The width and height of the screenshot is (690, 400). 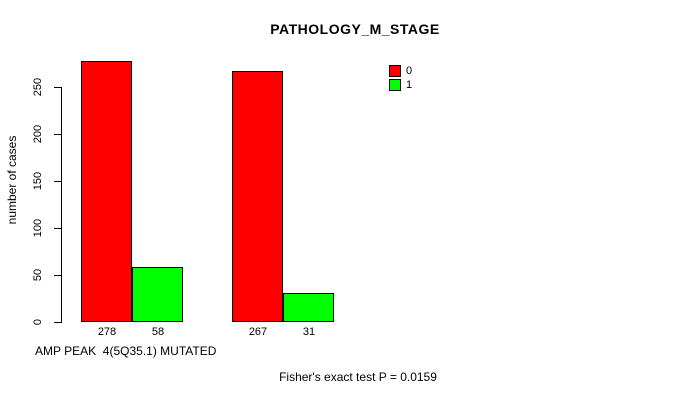 What do you see at coordinates (61, 205) in the screenshot?
I see `y-axis-line` at bounding box center [61, 205].